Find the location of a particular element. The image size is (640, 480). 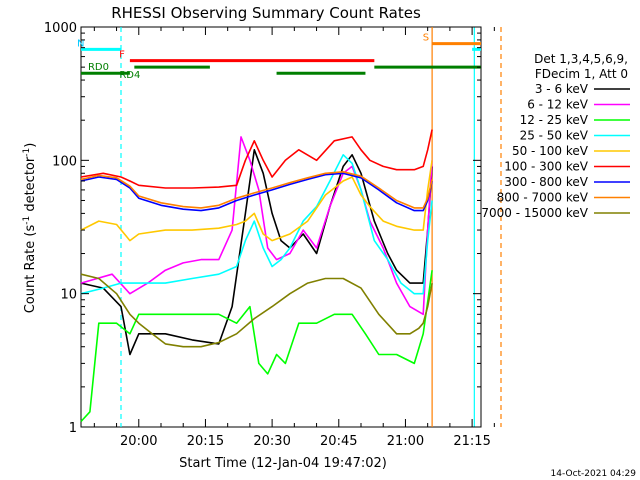

legend-header-2: FDecim 1, Att 0 is located at coordinates (581, 74).